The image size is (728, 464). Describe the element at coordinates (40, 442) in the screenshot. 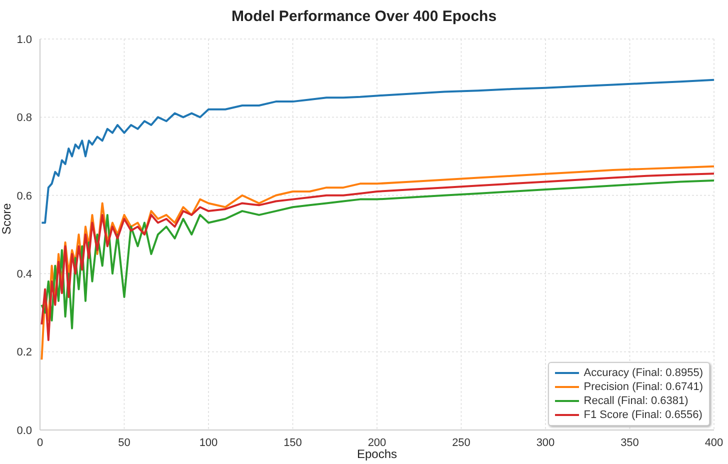

I see `x-tick-label: 0` at that location.